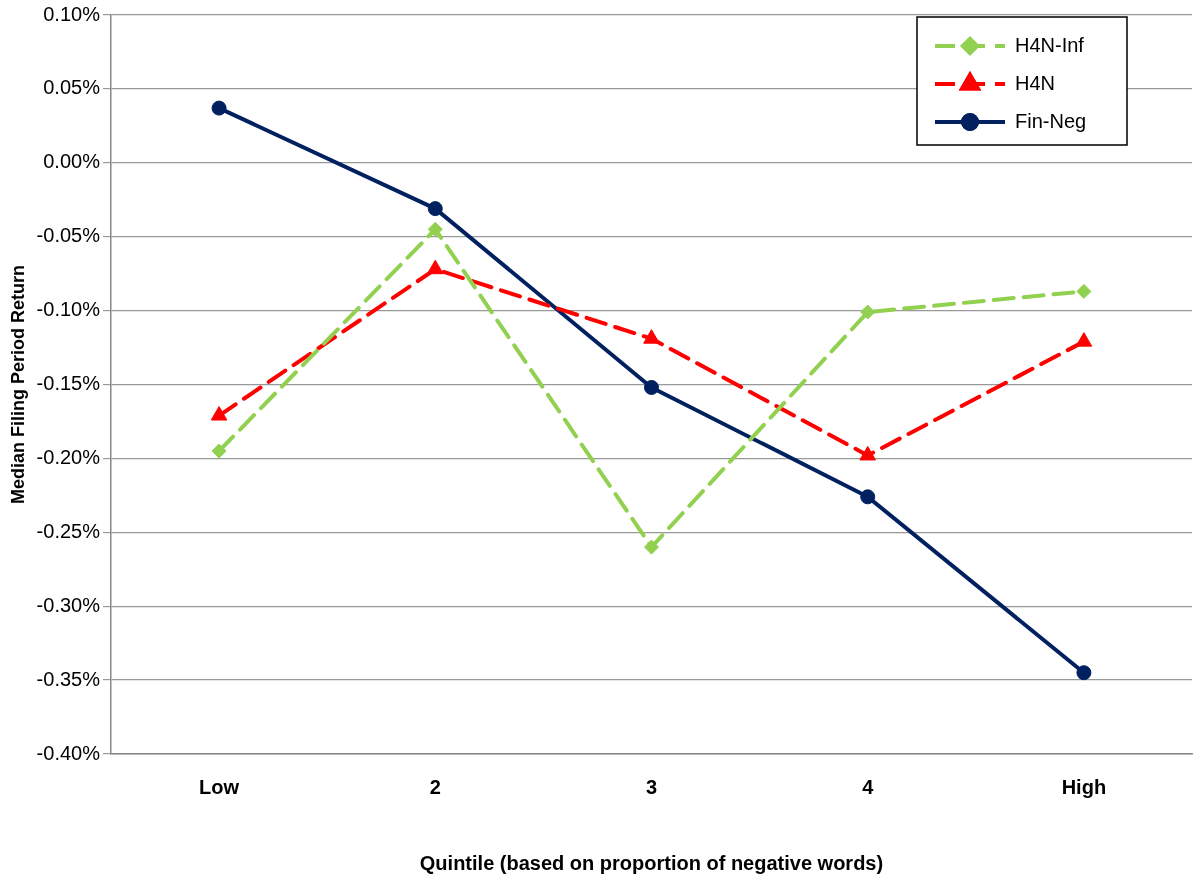 The width and height of the screenshot is (1202, 890). I want to click on y-tick-label: -0.10%, so click(68, 309).